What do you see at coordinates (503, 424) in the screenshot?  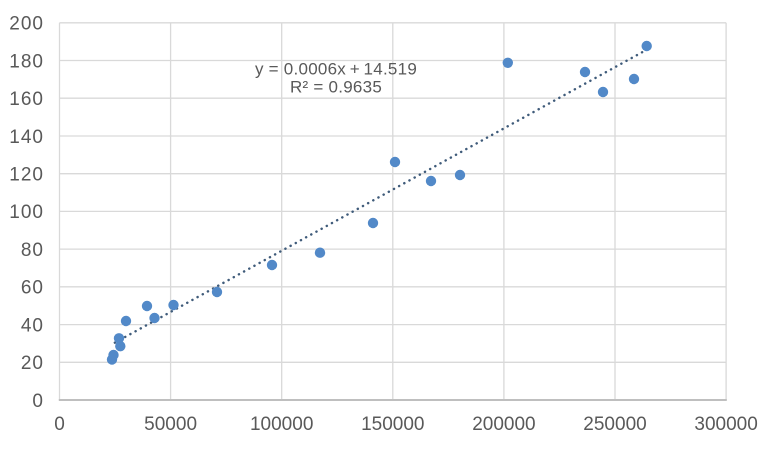 I see `svg-text: 200000` at bounding box center [503, 424].